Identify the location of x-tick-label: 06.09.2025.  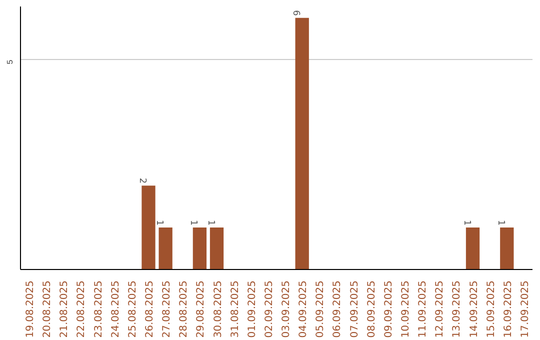
(338, 309).